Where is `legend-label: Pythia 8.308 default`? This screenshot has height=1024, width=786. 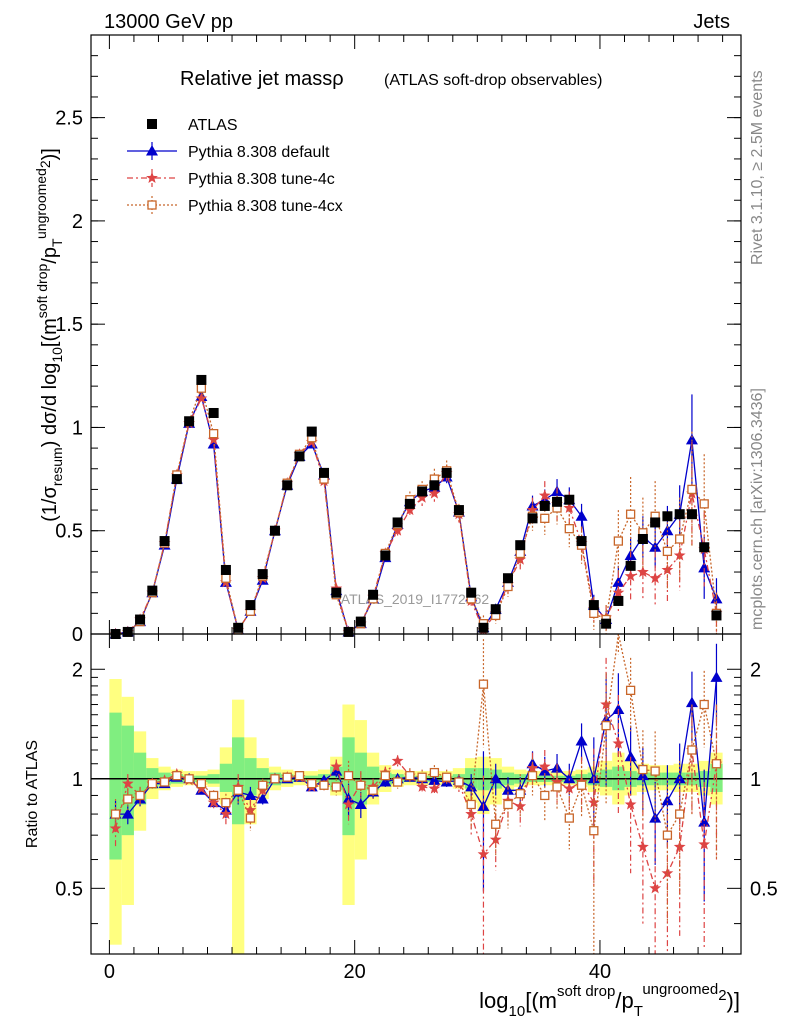 legend-label: Pythia 8.308 default is located at coordinates (259, 152).